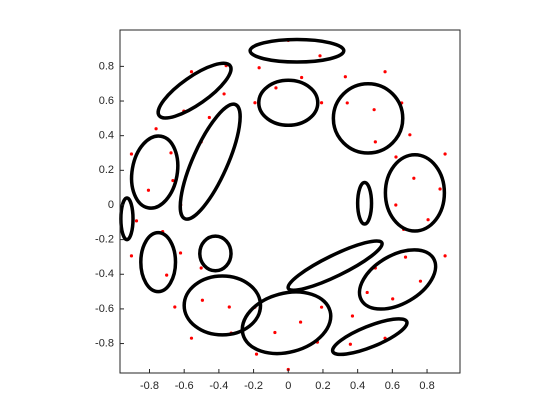 The image size is (560, 420). I want to click on y-tick-label: 0.6, so click(106, 101).